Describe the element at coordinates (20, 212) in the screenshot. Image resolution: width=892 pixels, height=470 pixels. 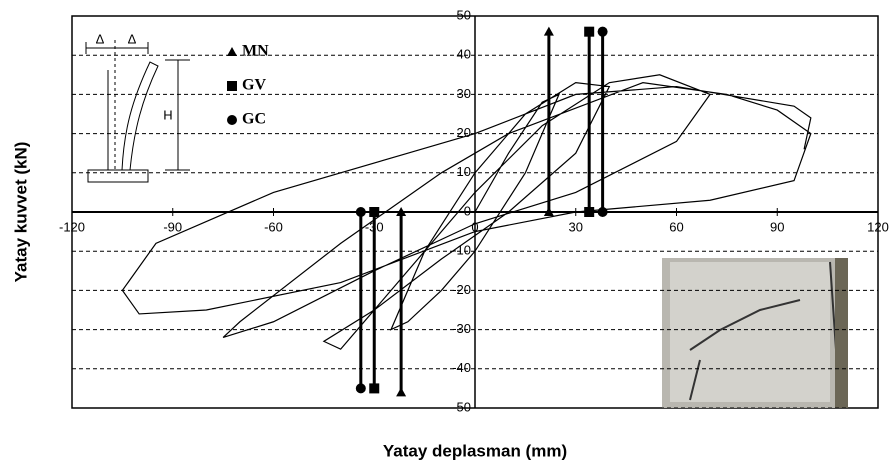
I see `y-axis-label: Yatay kuvvet (kN)` at that location.